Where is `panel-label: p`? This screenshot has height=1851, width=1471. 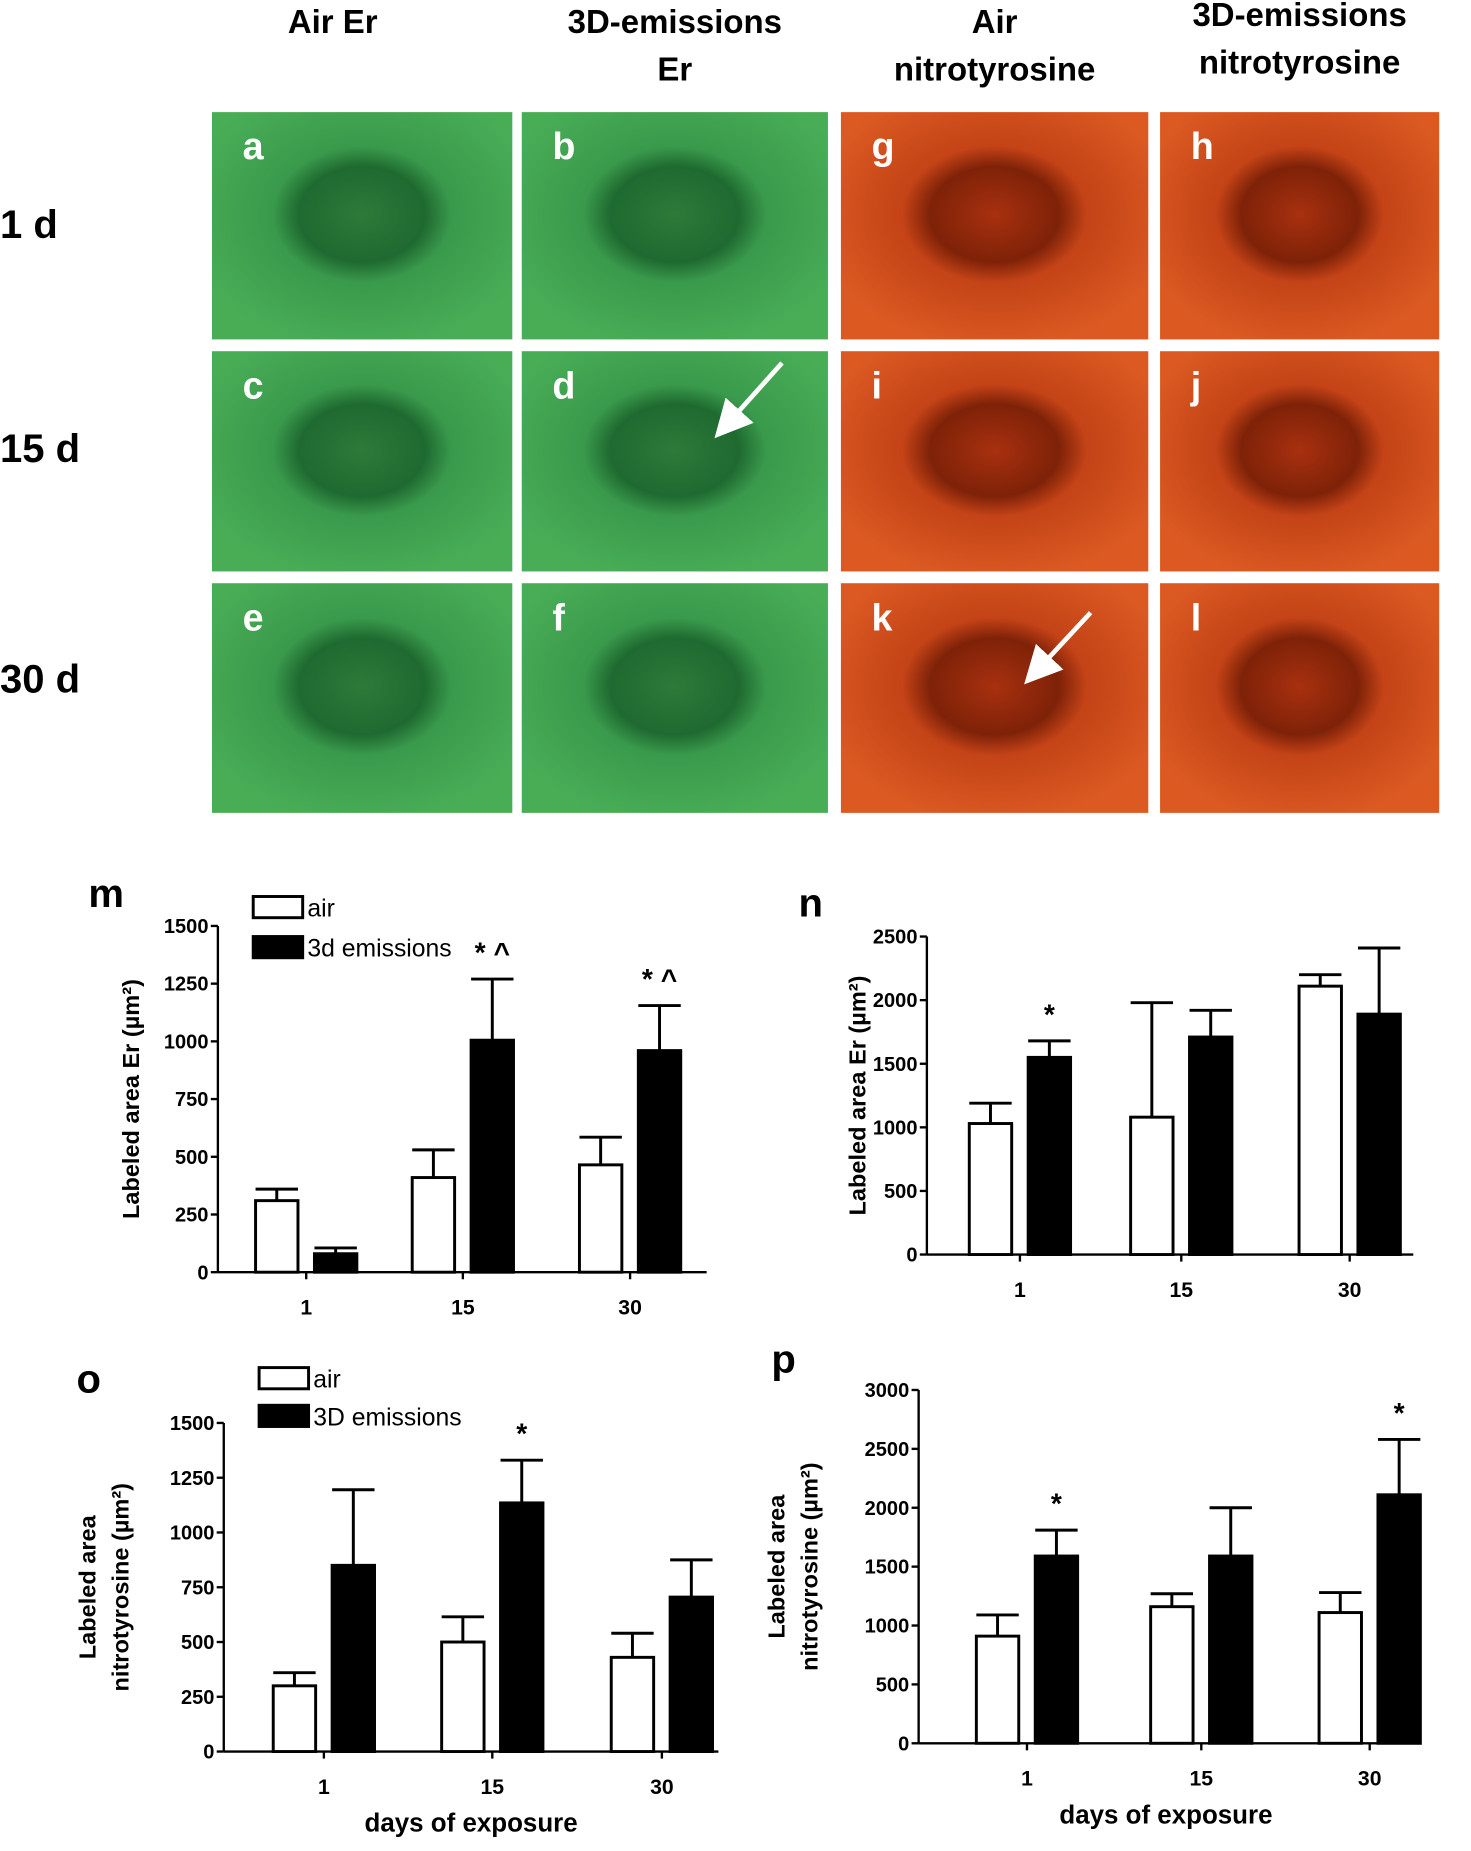
panel-label: p is located at coordinates (783, 1359).